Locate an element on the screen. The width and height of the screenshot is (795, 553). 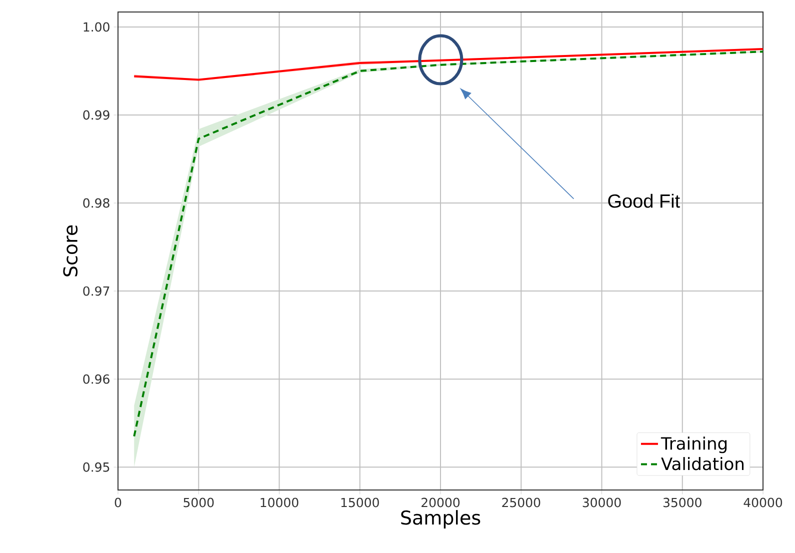
y-tick-label: 0.98 is located at coordinates (96, 203).